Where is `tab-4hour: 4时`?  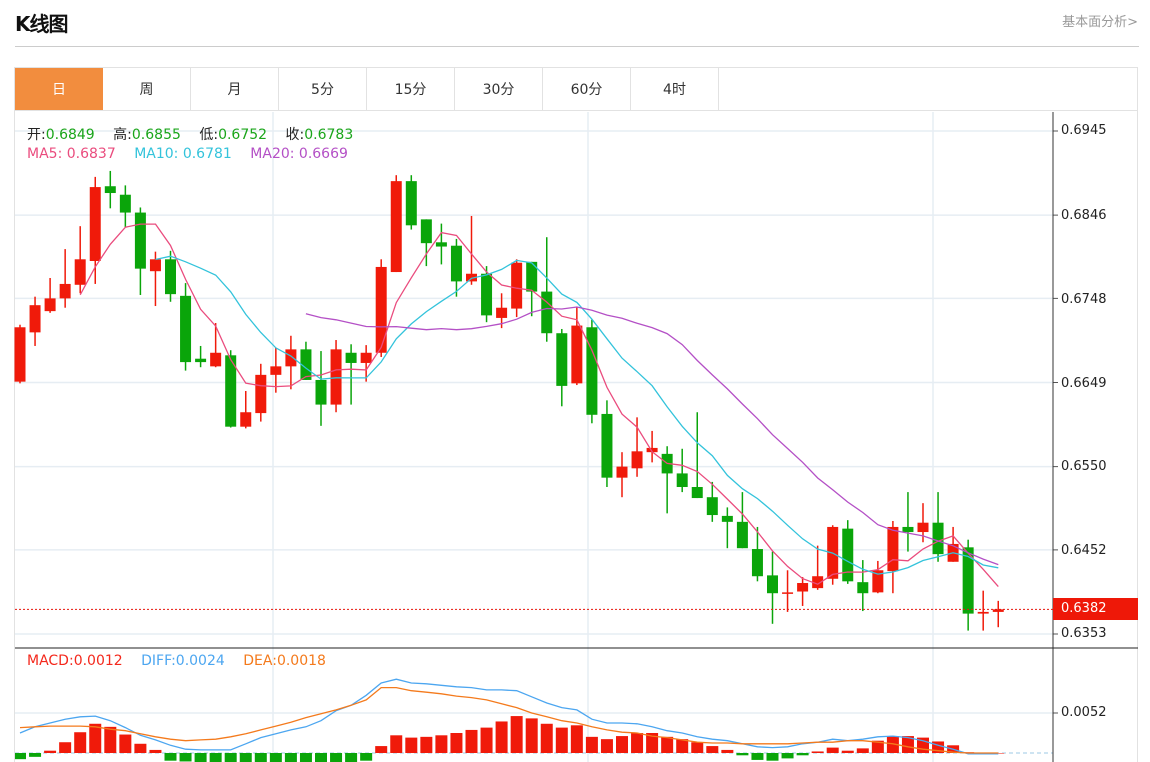
tab-4hour: 4时 is located at coordinates (675, 89).